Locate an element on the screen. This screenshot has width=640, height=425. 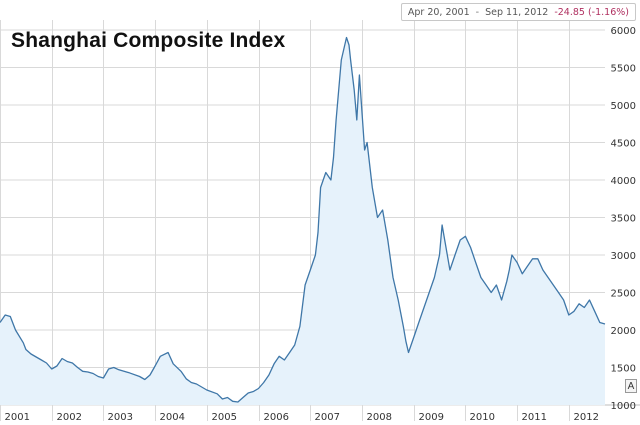
y-tick-label: 6000 is located at coordinates (623, 31).